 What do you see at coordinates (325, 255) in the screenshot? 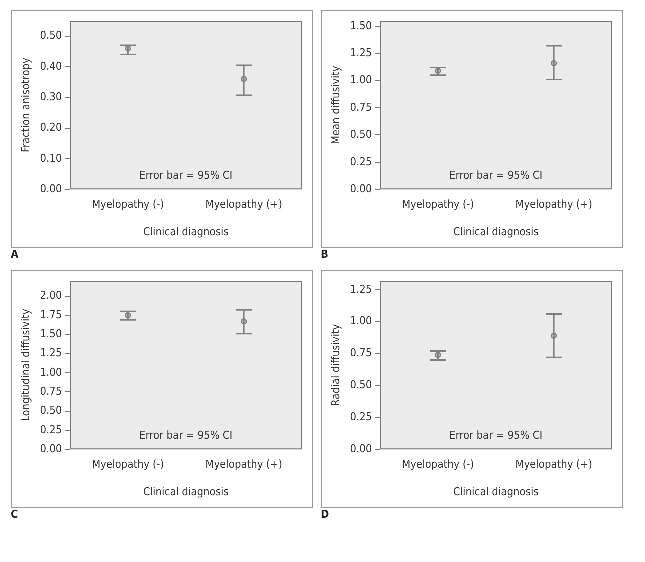
I see `text: B` at bounding box center [325, 255].